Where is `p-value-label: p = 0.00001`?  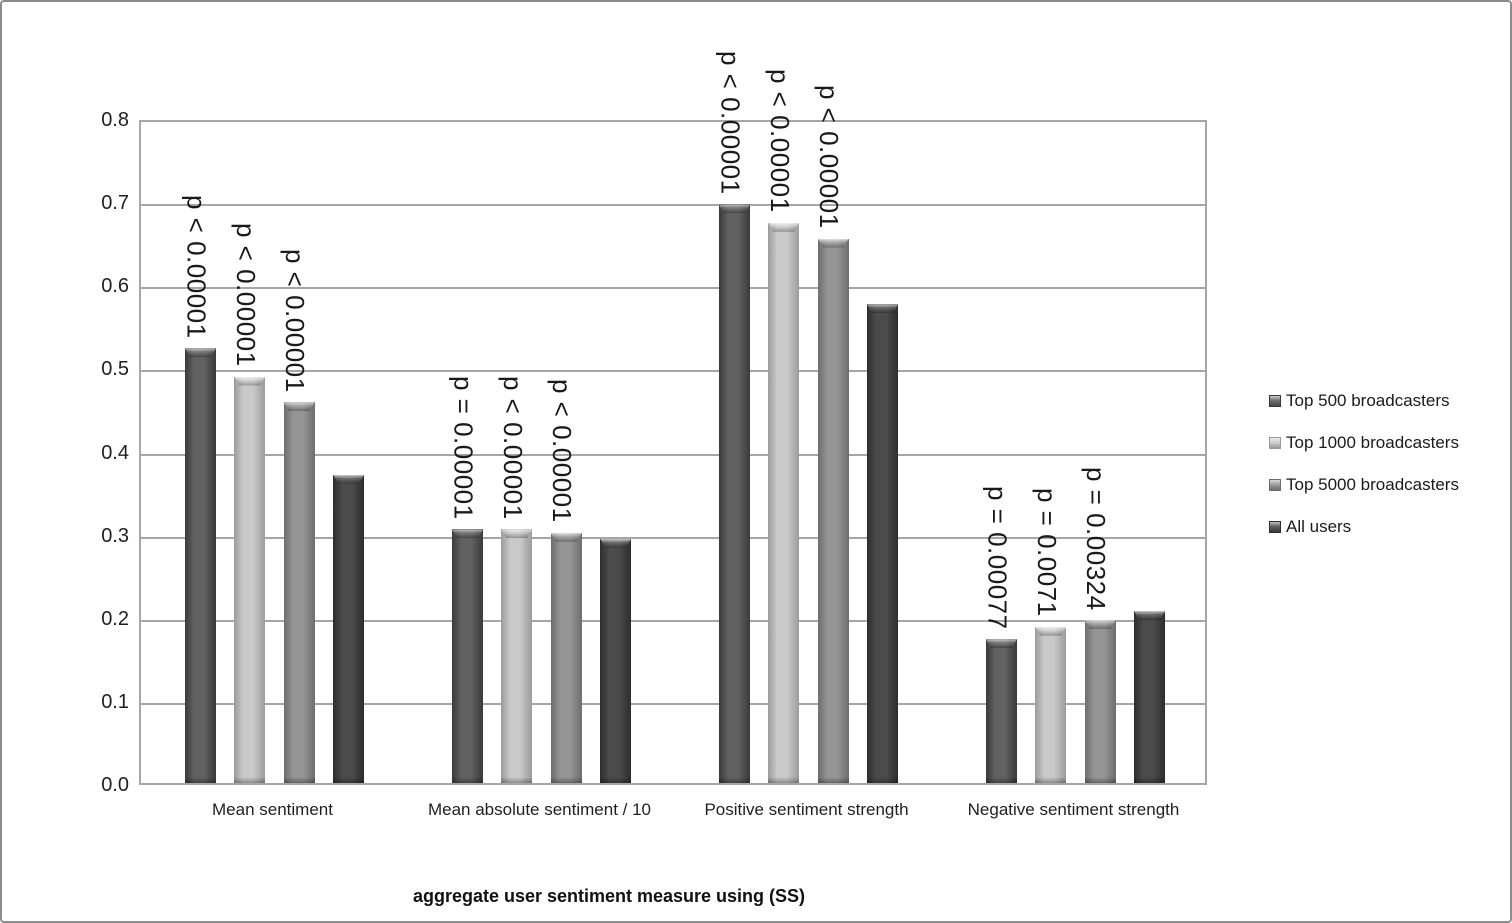 p-value-label: p = 0.00001 is located at coordinates (463, 447).